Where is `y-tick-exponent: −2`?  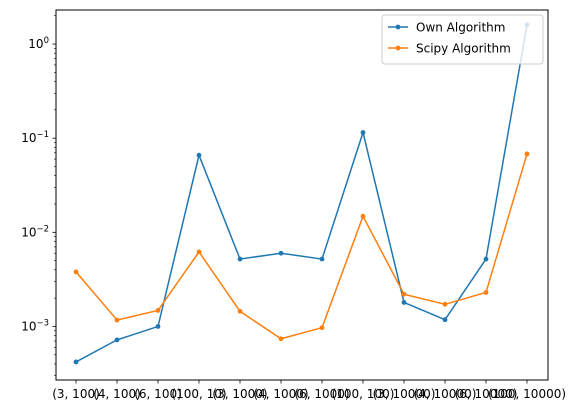
y-tick-exponent: −2 is located at coordinates (42, 229).